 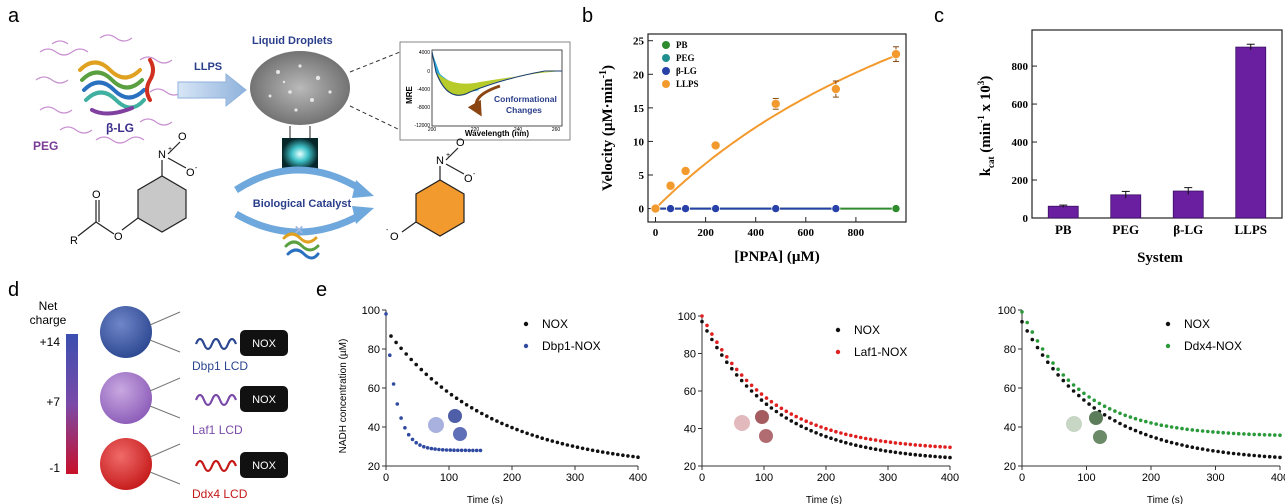 What do you see at coordinates (690, 430) in the screenshot?
I see `e2-ytick-label: 40` at bounding box center [690, 430].